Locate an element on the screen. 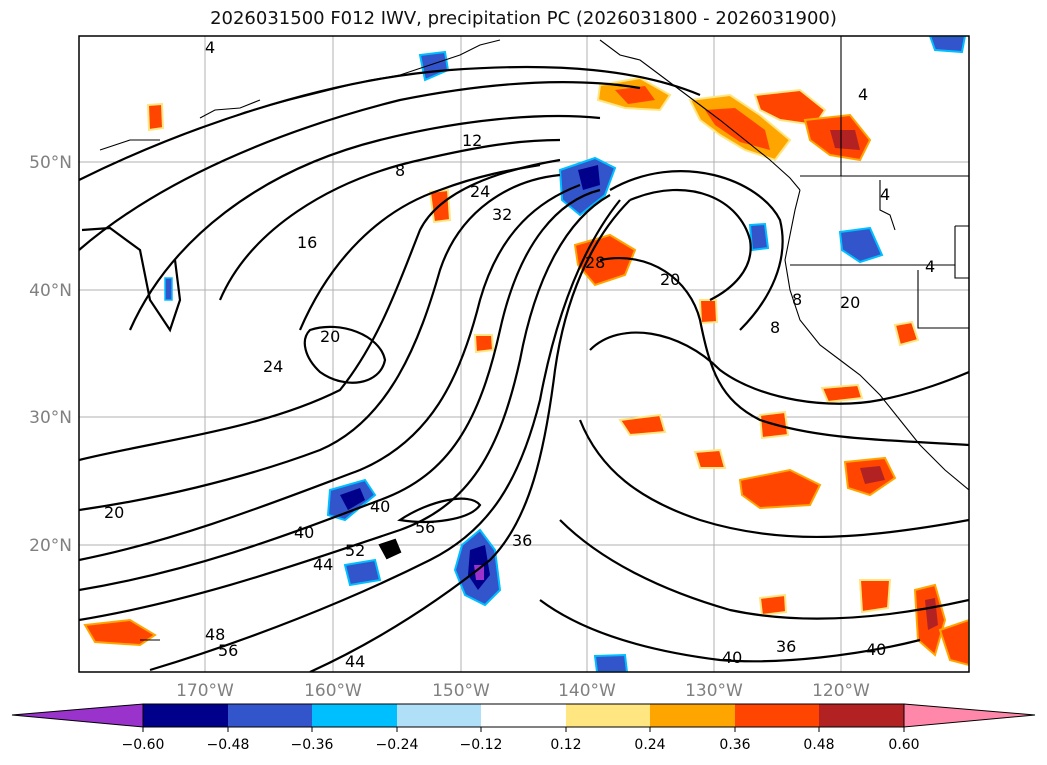 Image resolution: width=1047 pixels, height=765 pixels. colorbar-tick-label: −0.48 is located at coordinates (228, 745).